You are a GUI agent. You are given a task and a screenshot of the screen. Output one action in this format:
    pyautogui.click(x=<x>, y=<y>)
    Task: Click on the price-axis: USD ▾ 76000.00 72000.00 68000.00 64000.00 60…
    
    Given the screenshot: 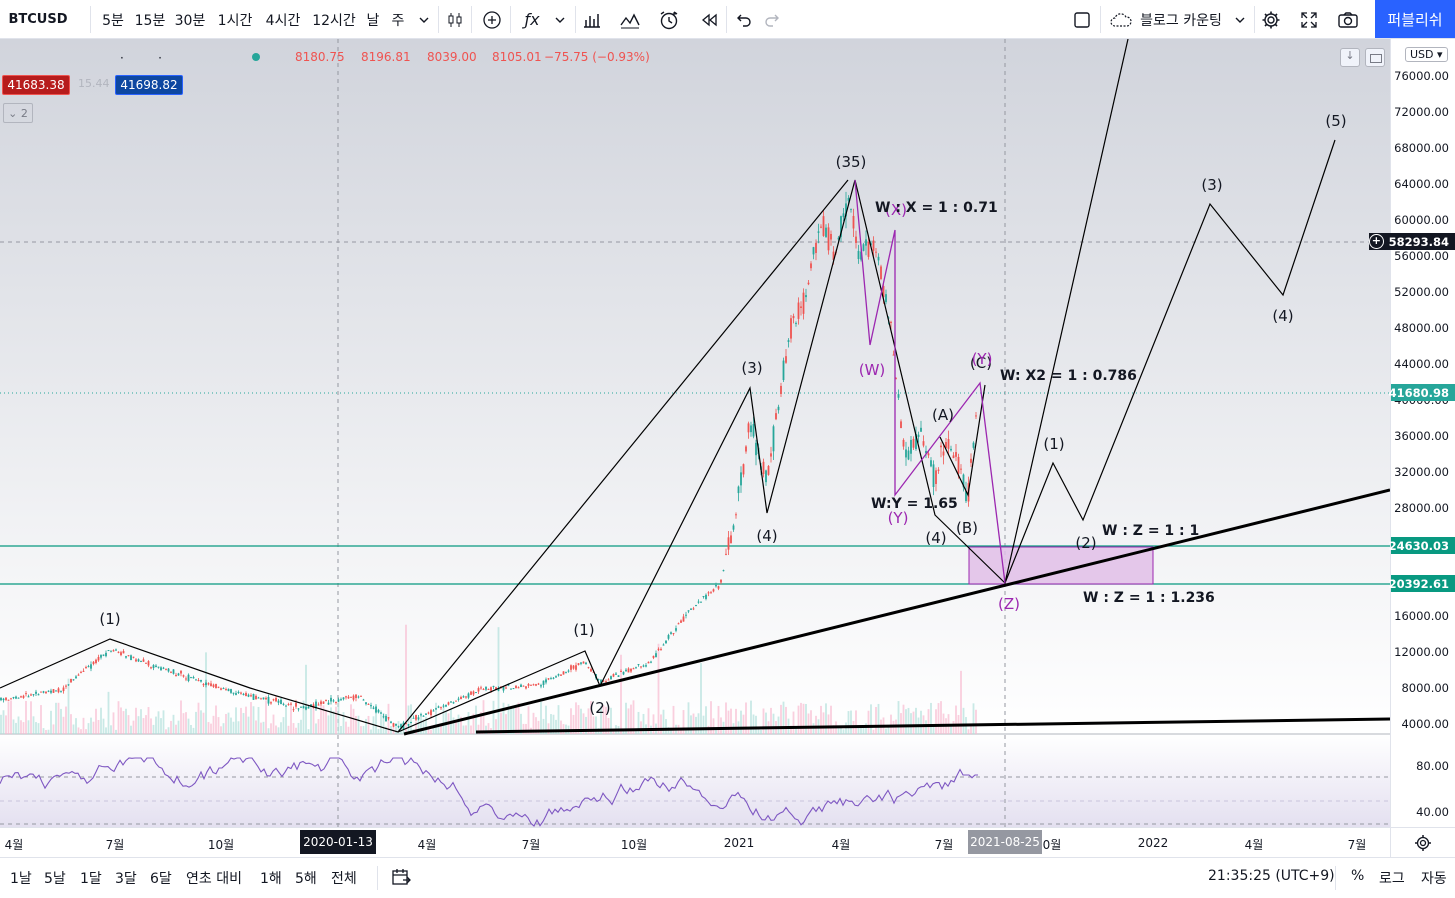 What is the action you would take?
    pyautogui.click(x=1412, y=433)
    